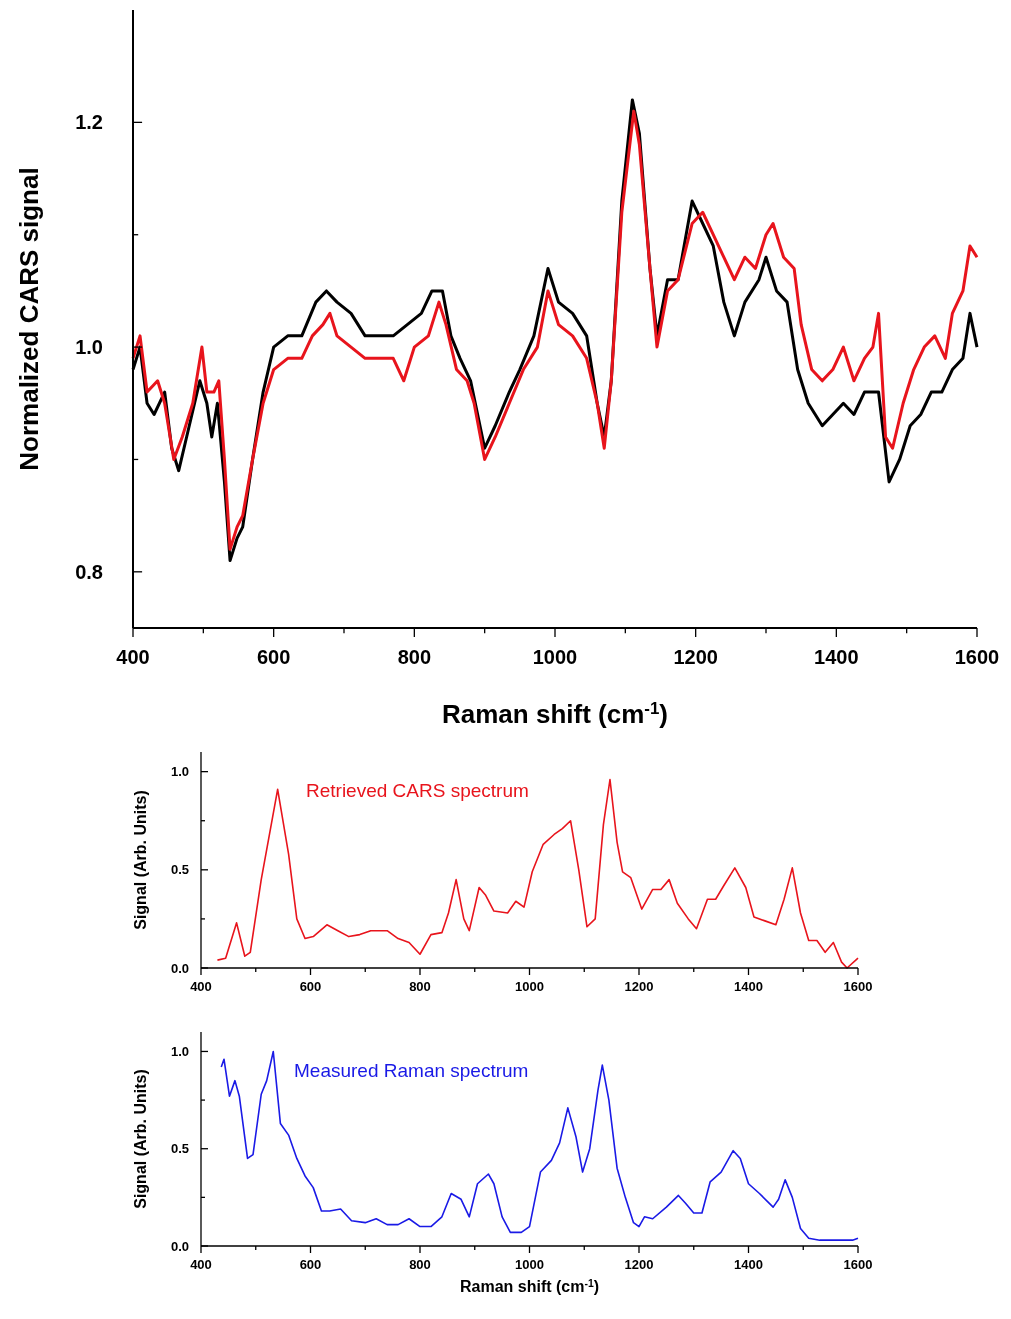 The height and width of the screenshot is (1319, 1011). I want to click on series-label: Measured Raman spectrum, so click(411, 1070).